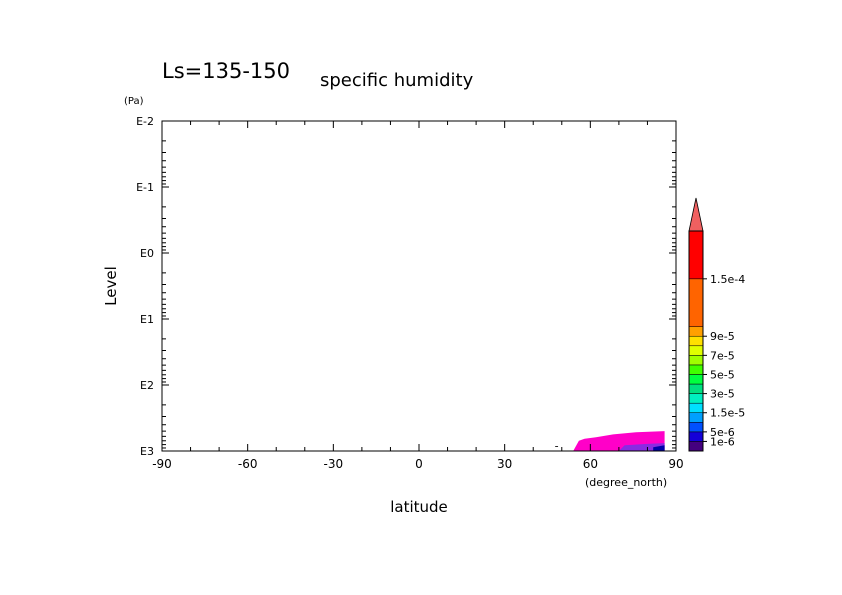  Describe the element at coordinates (147, 385) in the screenshot. I see `y-tick-label: E2` at that location.